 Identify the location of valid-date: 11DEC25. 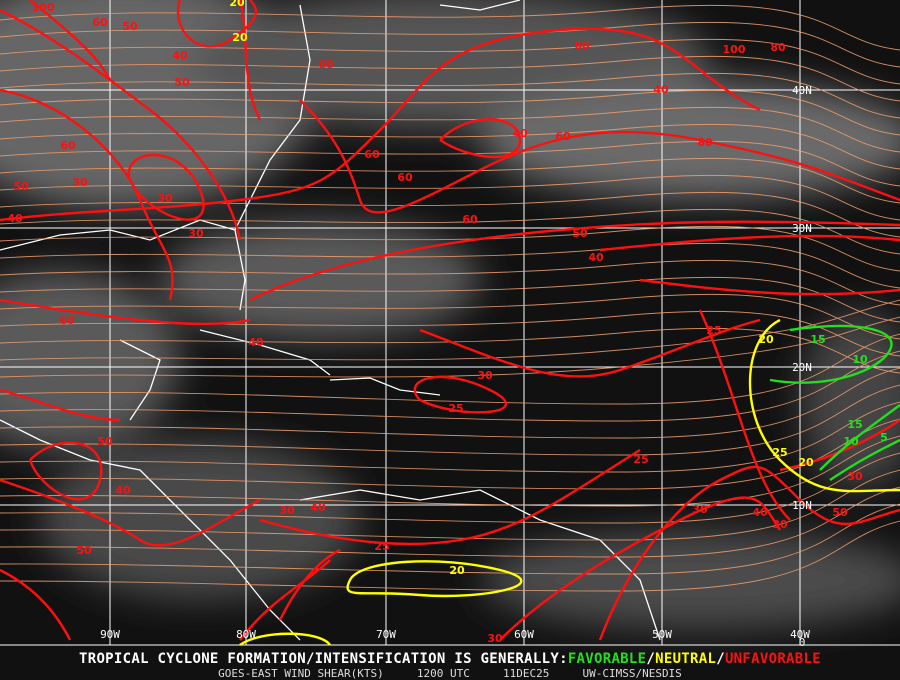
(526, 673).